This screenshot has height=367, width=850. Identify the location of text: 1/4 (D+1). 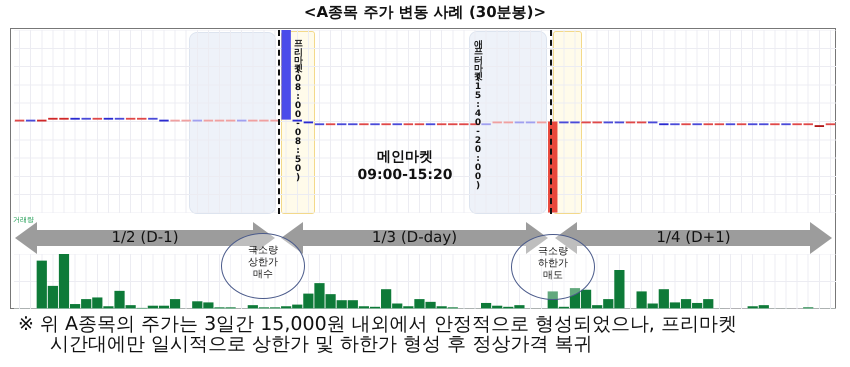
(693, 237).